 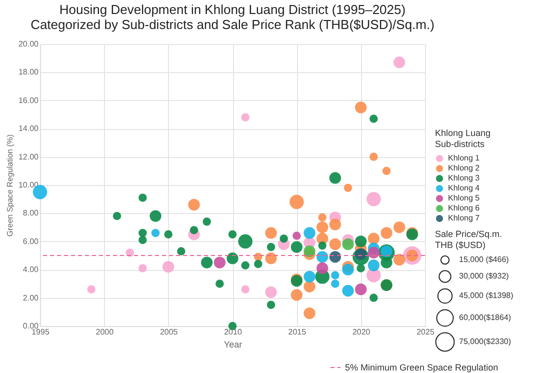 I want to click on y-tick-label: 18.00, so click(x=29, y=72).